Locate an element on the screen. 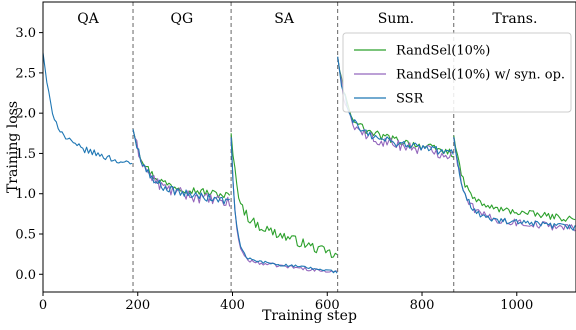 The image size is (576, 330). legend-box is located at coordinates (457, 72).